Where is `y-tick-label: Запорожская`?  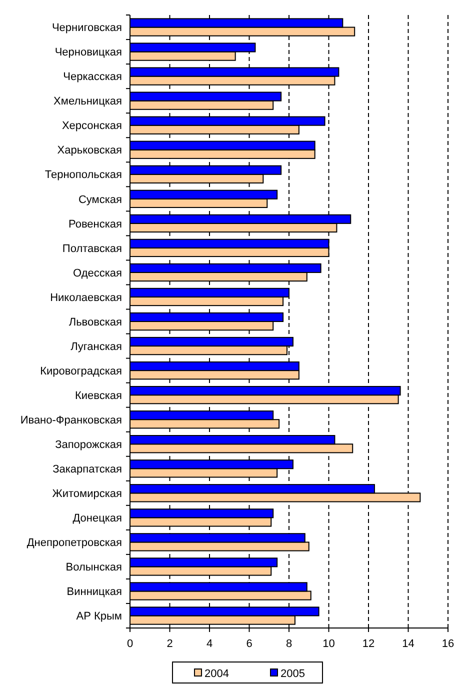 y-tick-label: Запорожская is located at coordinates (88, 444).